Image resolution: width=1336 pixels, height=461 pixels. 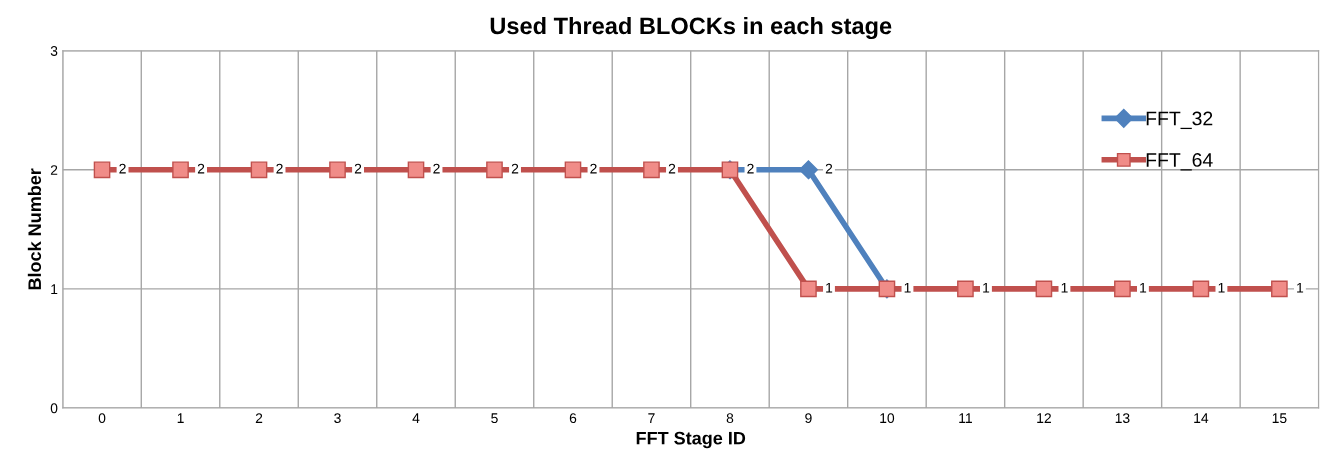 What do you see at coordinates (54, 51) in the screenshot?
I see `y-tick-label: 3` at bounding box center [54, 51].